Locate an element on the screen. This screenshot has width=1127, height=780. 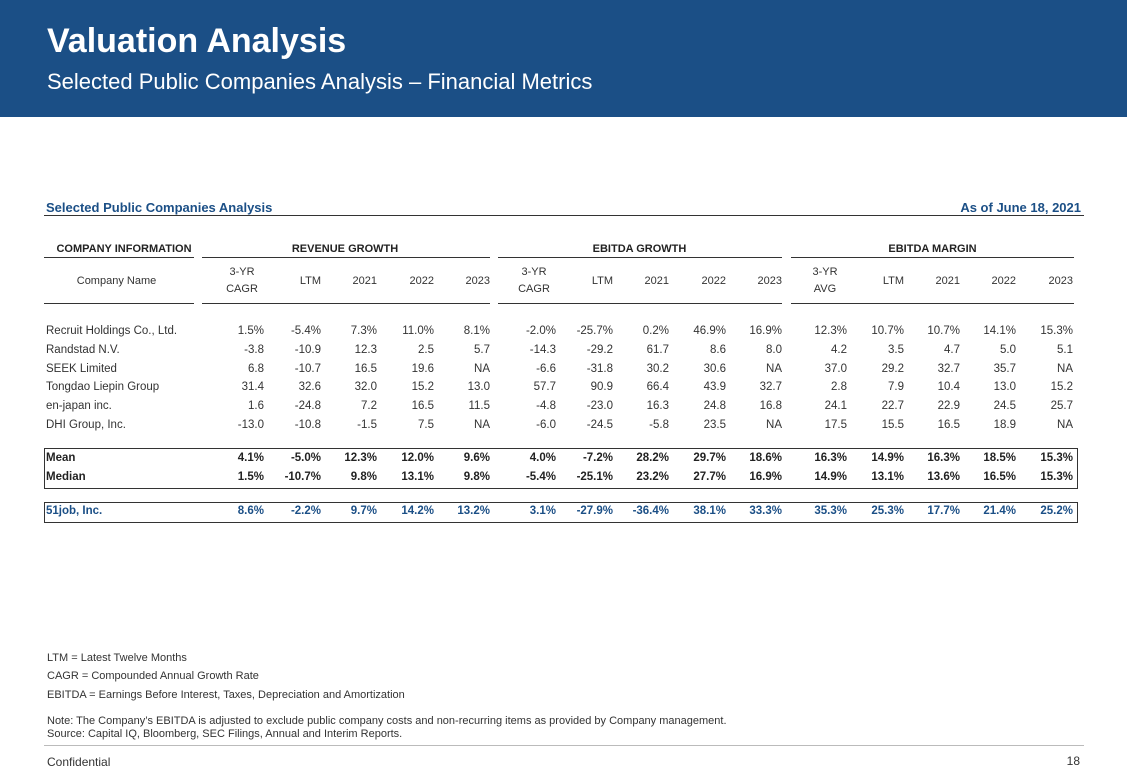
metric-cell: 5.0 is located at coordinates (1008, 349).